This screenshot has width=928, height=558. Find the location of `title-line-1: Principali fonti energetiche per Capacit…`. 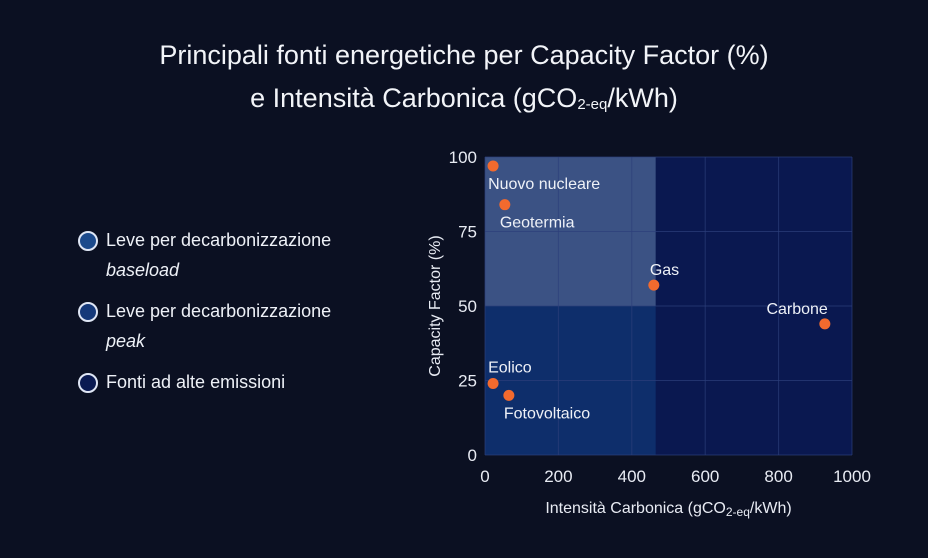

title-line-1: Principali fonti energetiche per Capacit… is located at coordinates (464, 55).